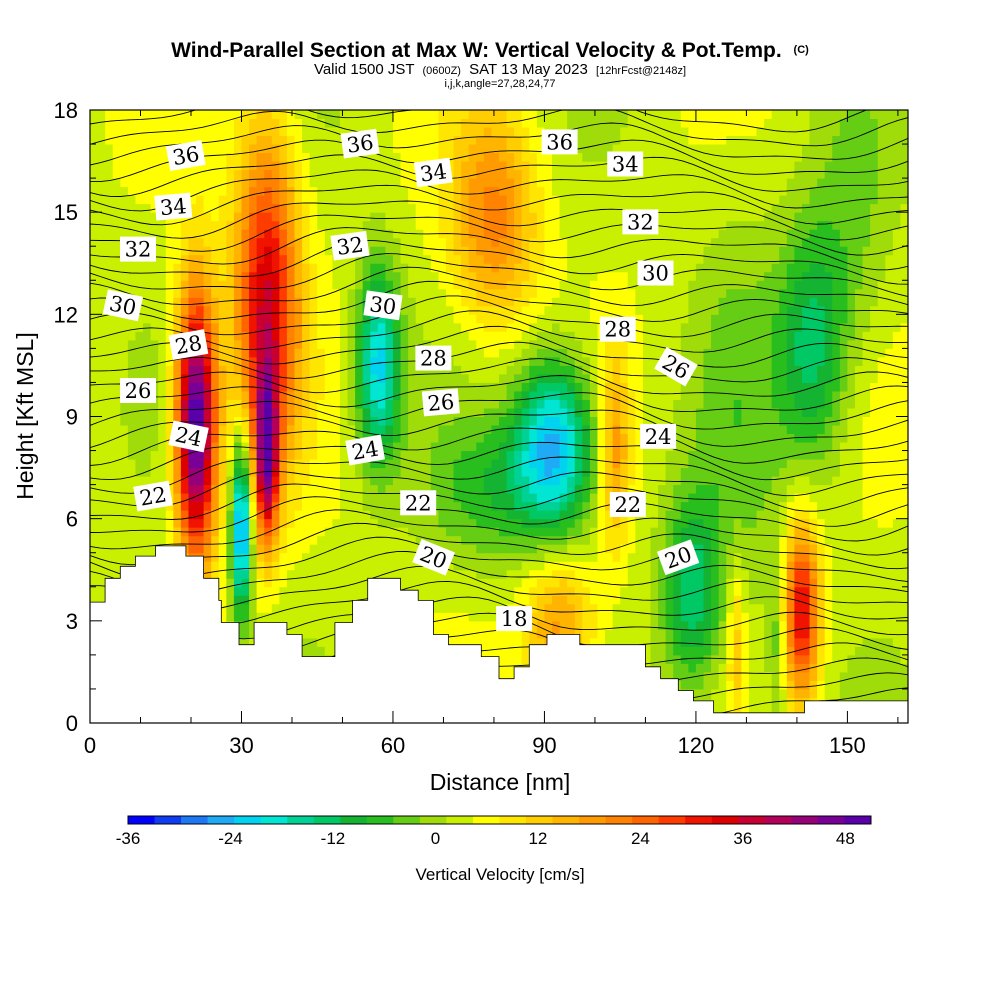 This screenshot has height=1000, width=1000. What do you see at coordinates (640, 221) in the screenshot?
I see `contour-label: 32` at bounding box center [640, 221].